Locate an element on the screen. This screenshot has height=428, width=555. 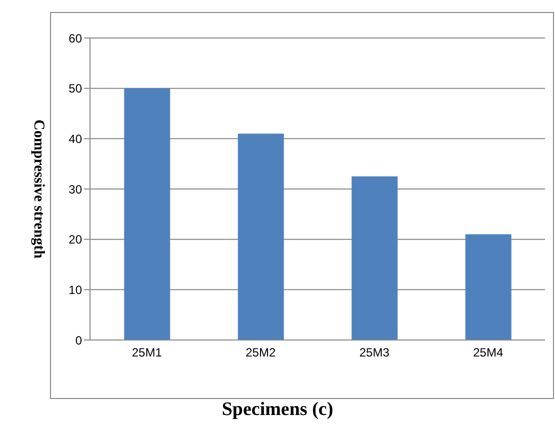
x-tick-label: 25M1 is located at coordinates (147, 353).